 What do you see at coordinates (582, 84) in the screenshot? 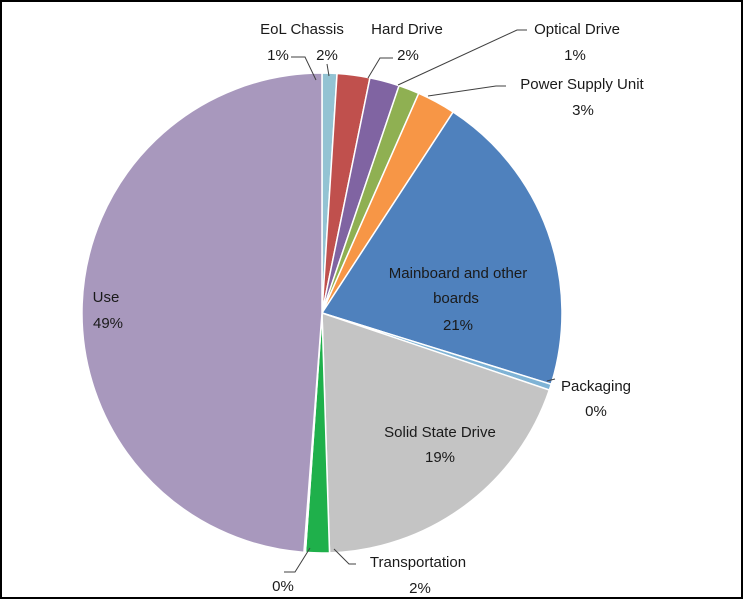
I see `label-psu-name: Power Supply Unit` at bounding box center [582, 84].